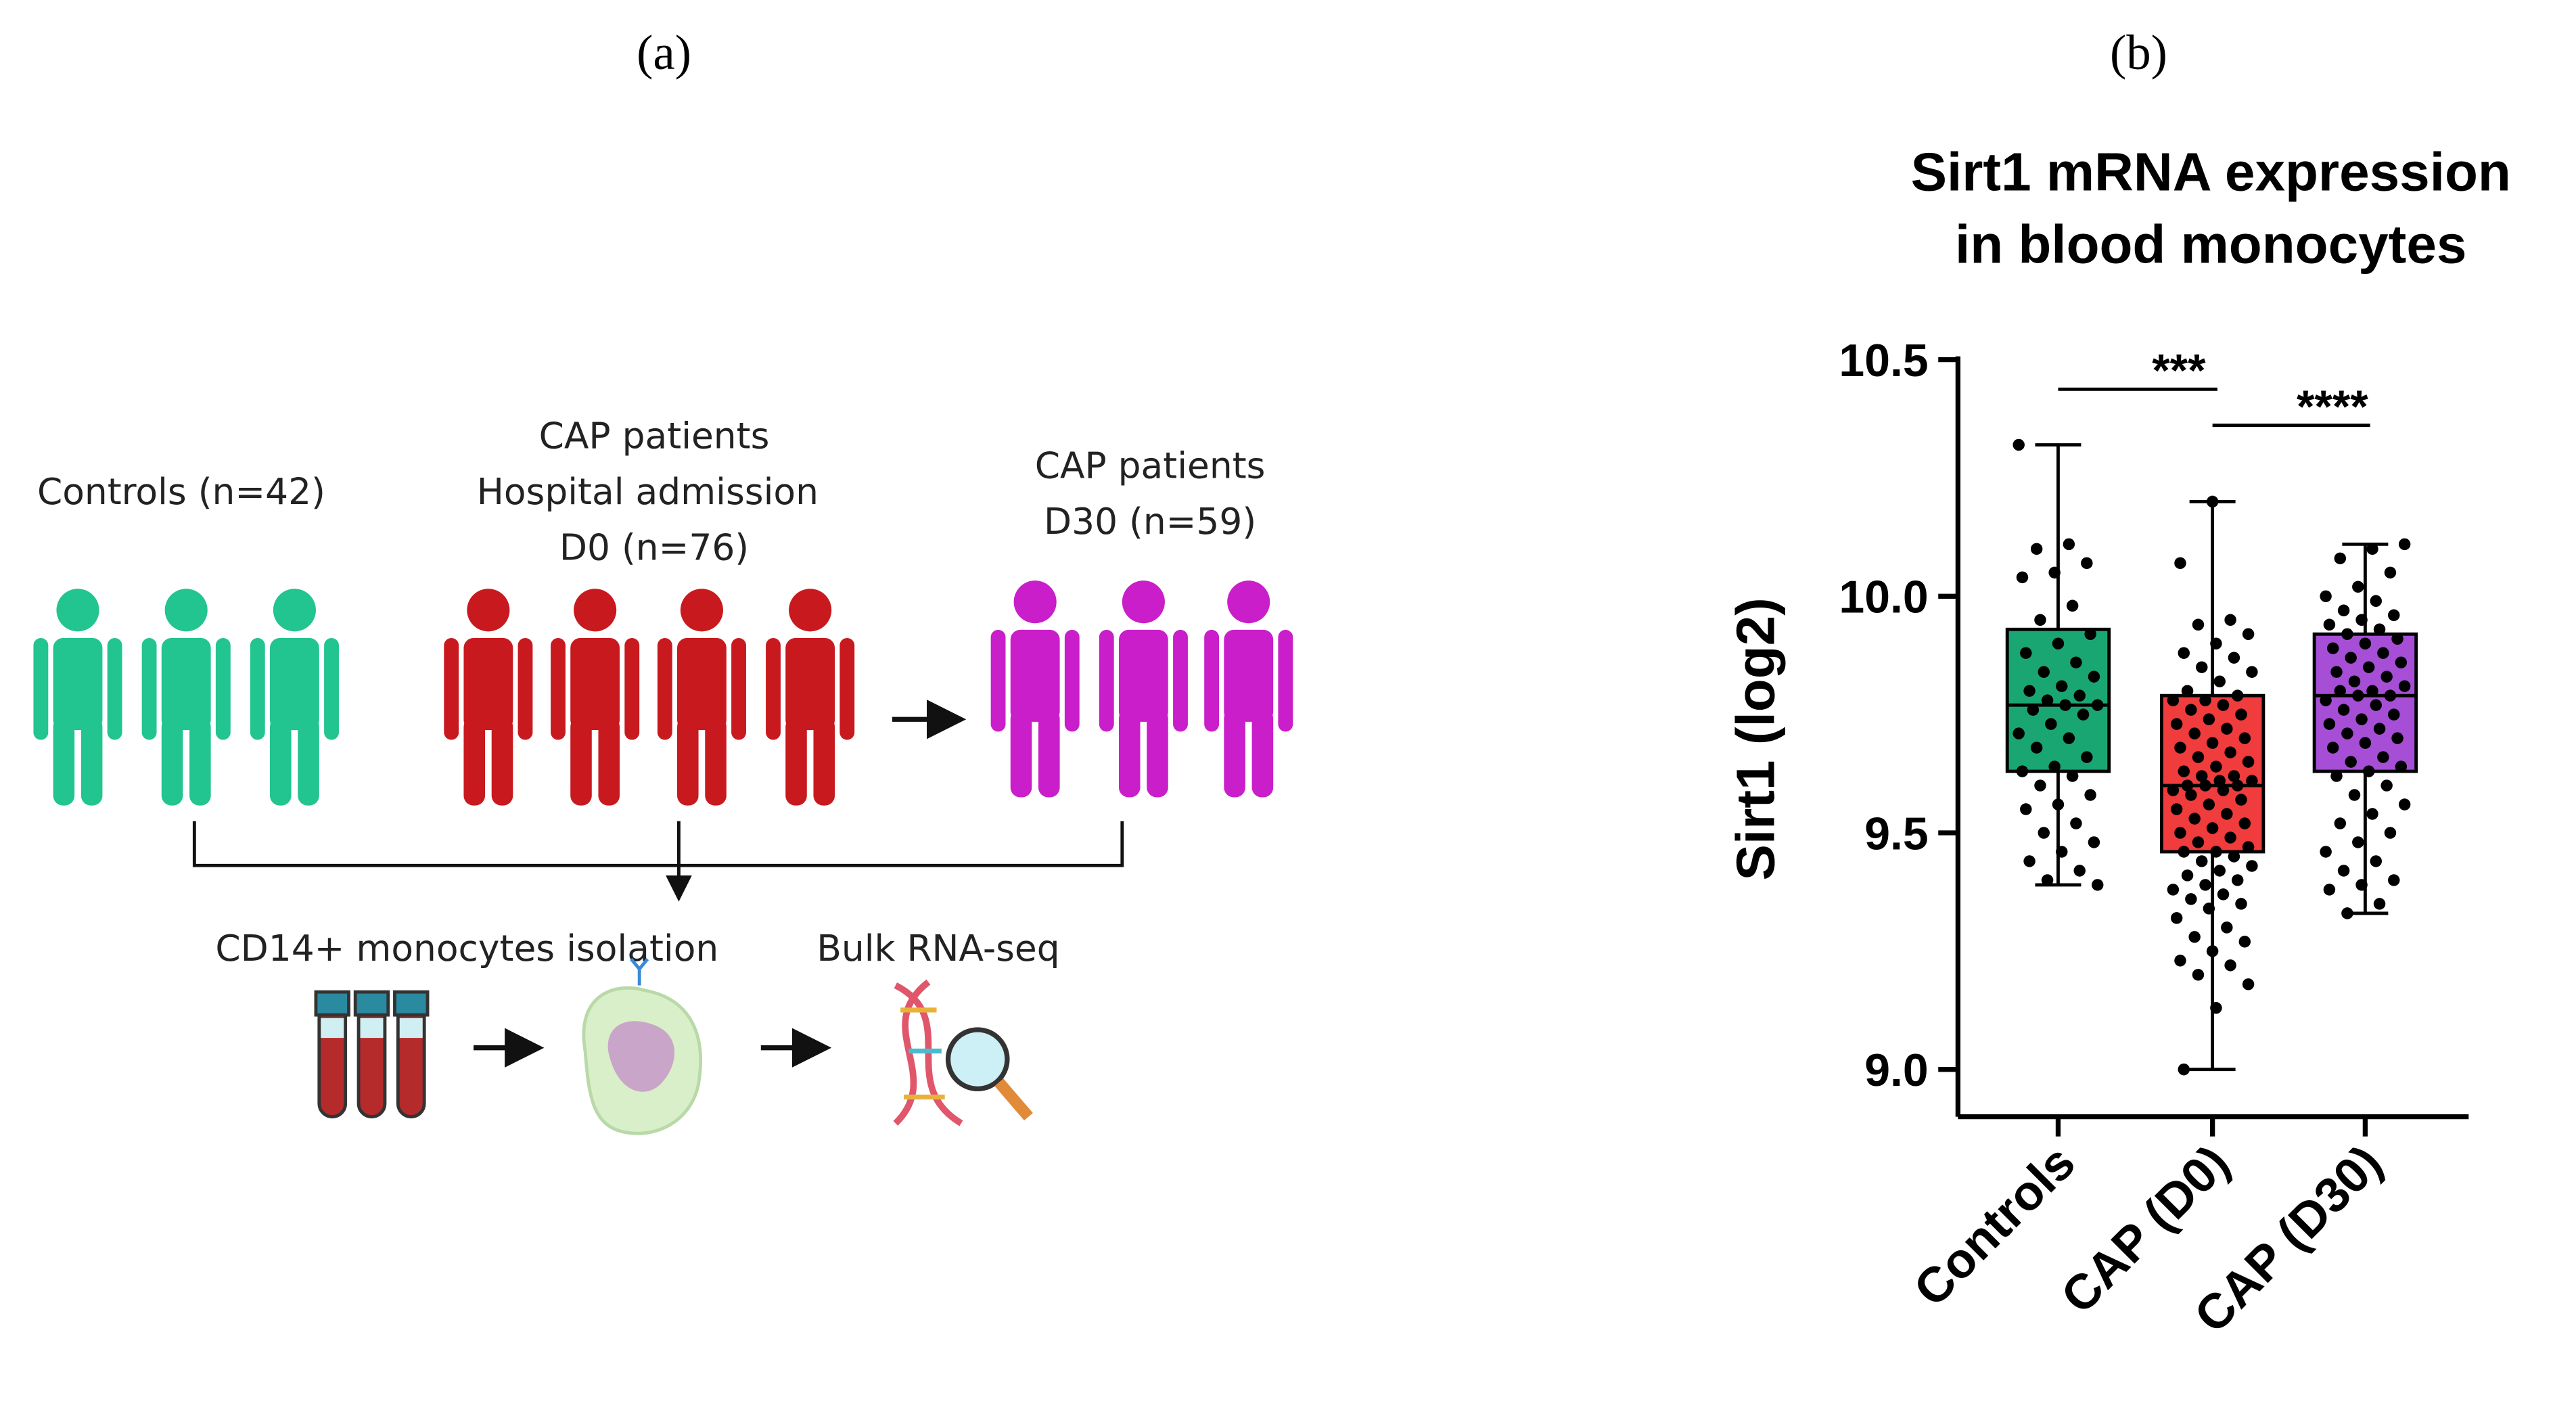  I want to click on cell-icon, so click(642, 1047).